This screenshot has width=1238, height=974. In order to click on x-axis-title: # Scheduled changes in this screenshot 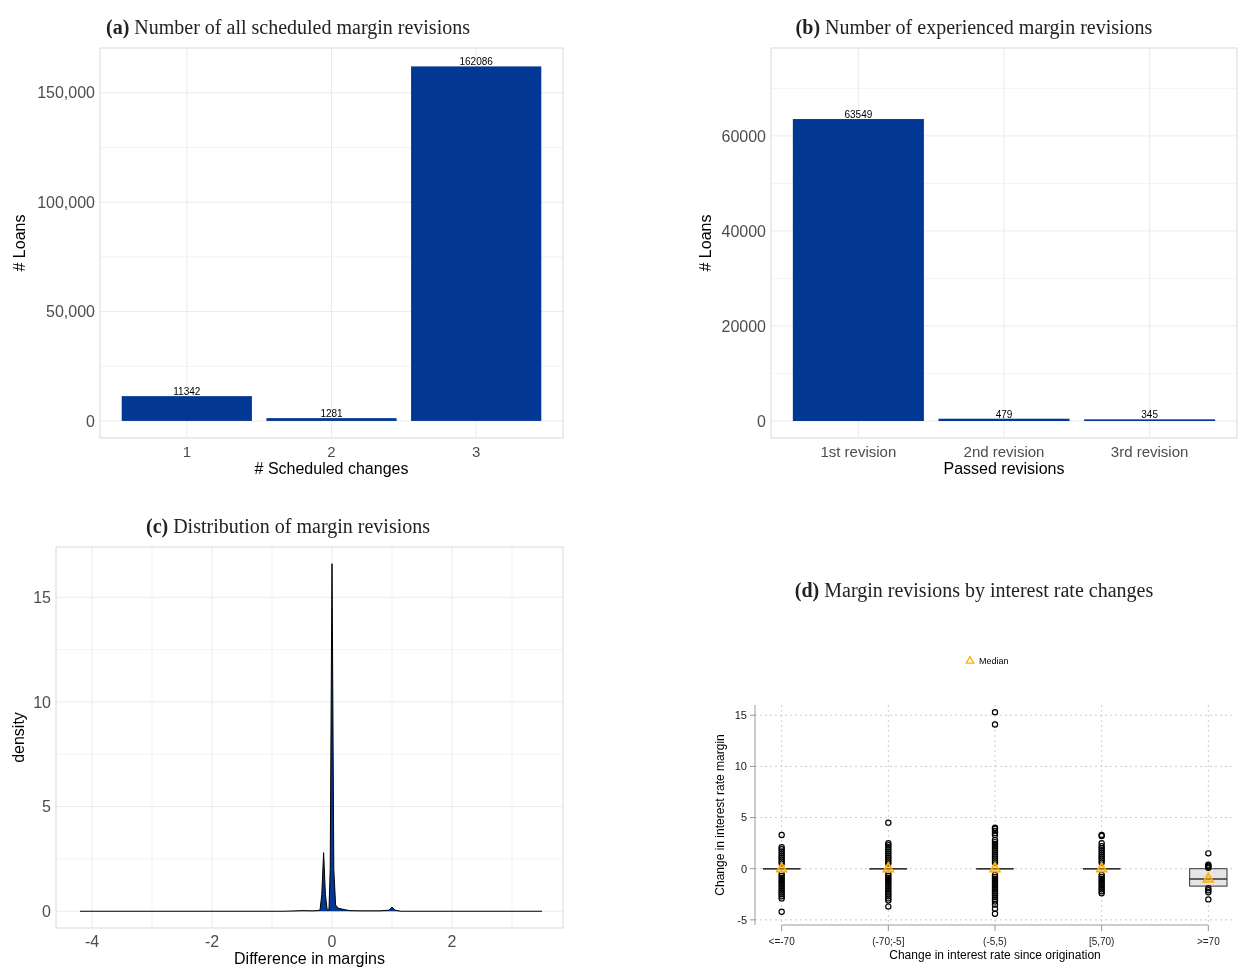, I will do `click(331, 468)`.